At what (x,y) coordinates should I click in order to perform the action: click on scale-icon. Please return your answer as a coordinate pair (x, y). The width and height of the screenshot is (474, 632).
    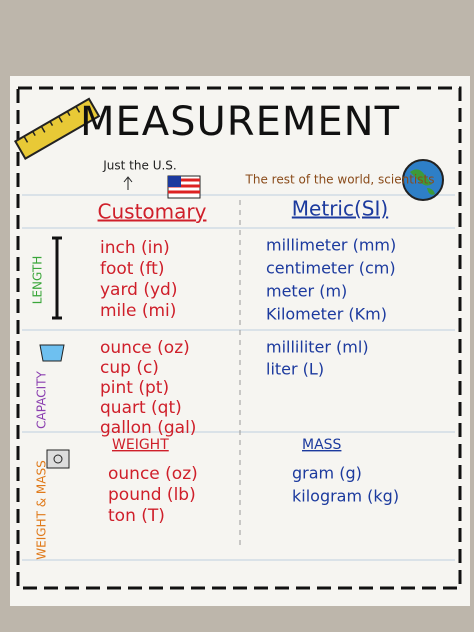
    Looking at the image, I should click on (58, 459).